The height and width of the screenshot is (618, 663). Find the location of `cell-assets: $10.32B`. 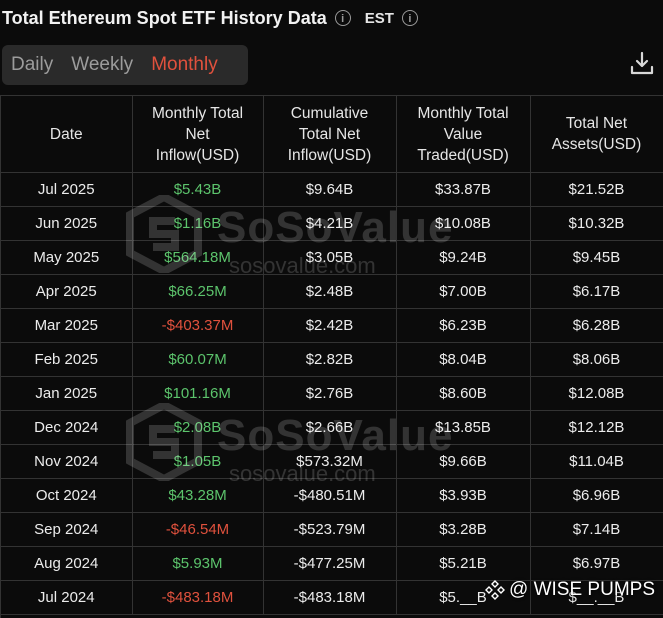

cell-assets: $10.32B is located at coordinates (596, 223).